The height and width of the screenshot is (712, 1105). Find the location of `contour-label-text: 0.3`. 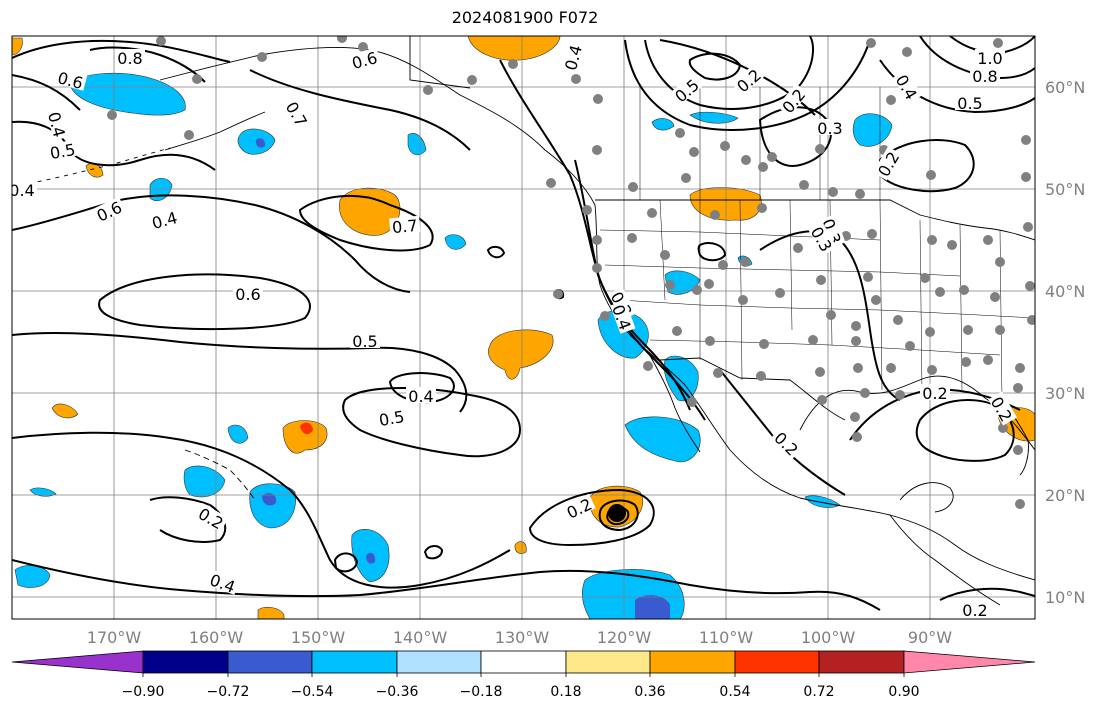

contour-label-text: 0.3 is located at coordinates (829, 128).